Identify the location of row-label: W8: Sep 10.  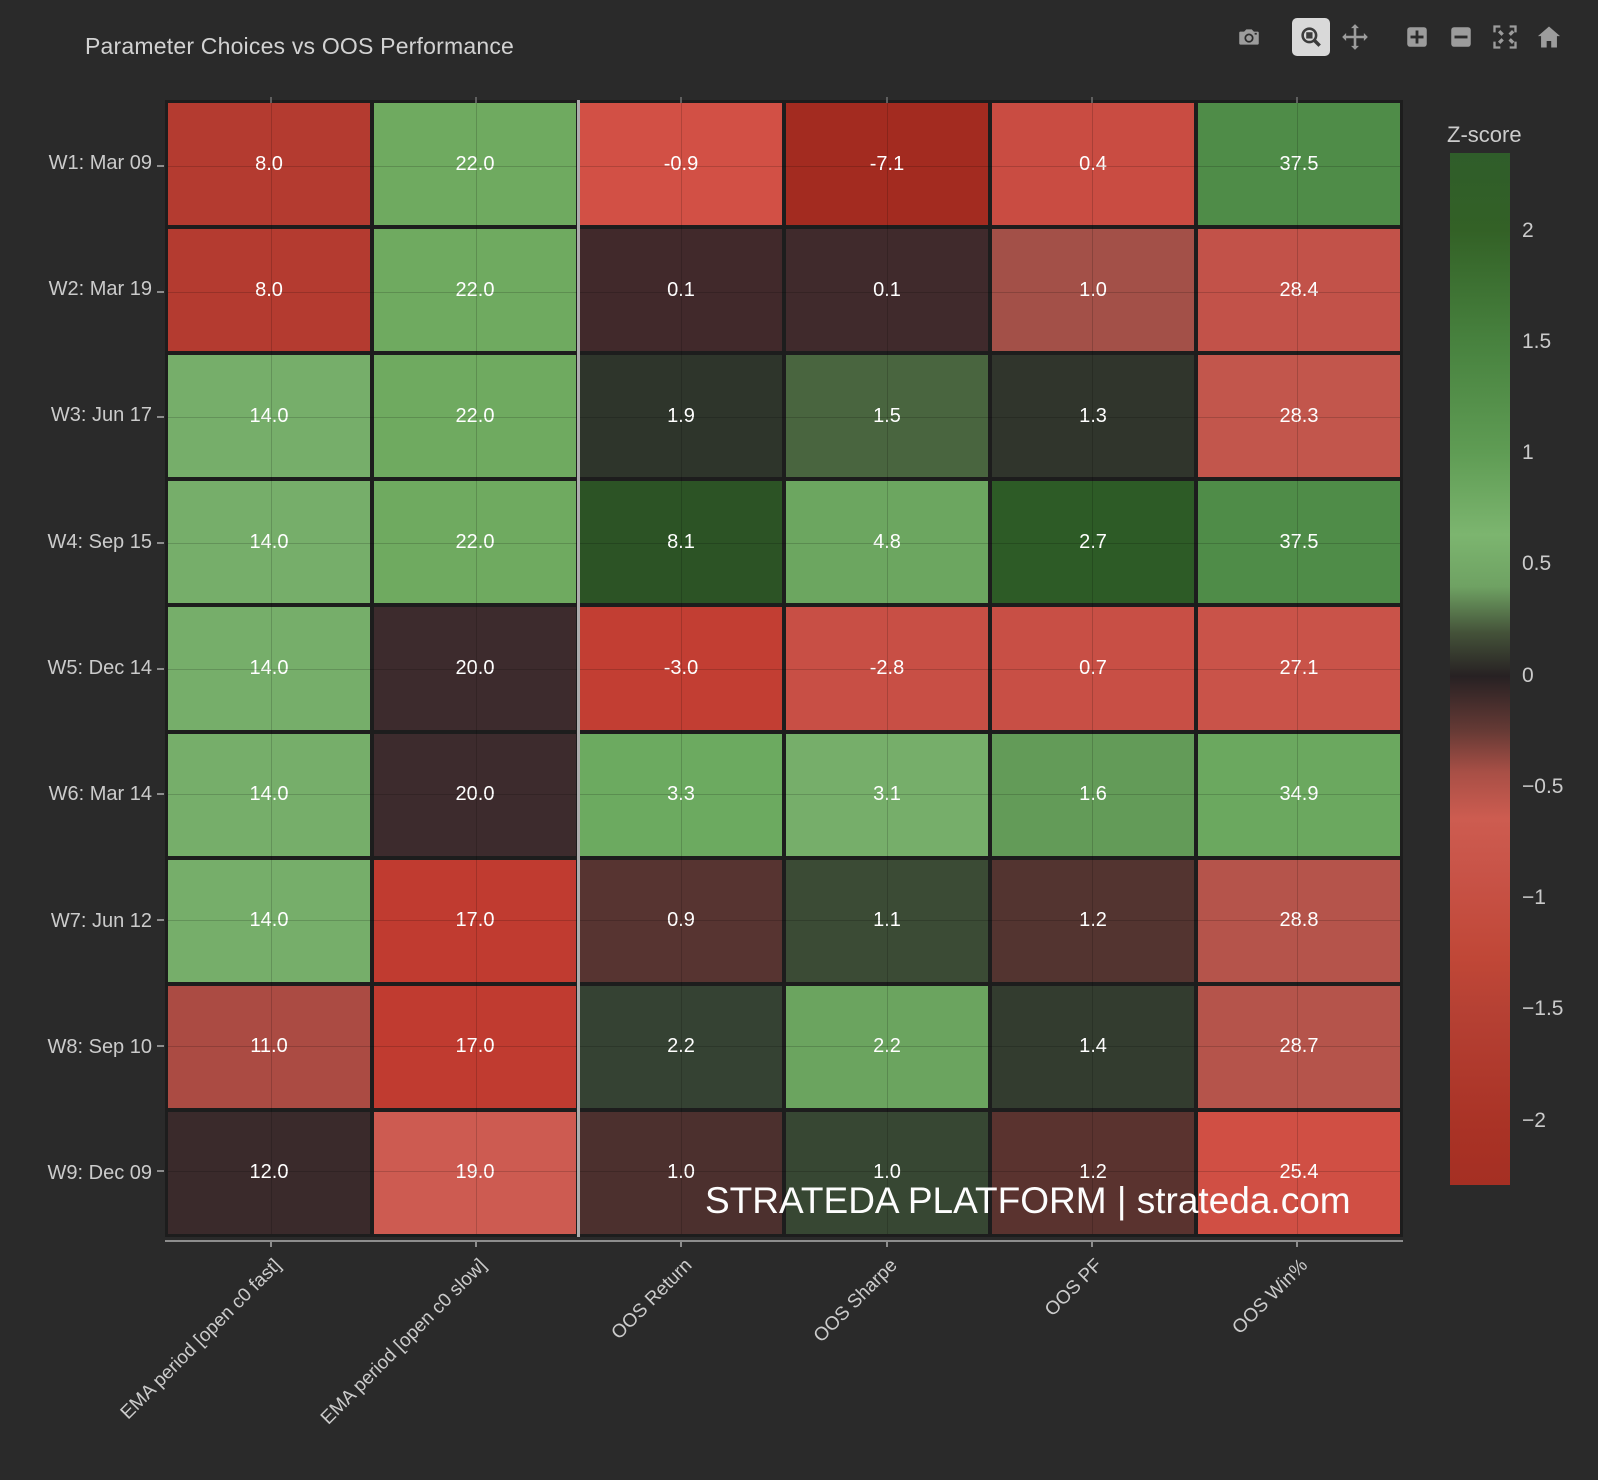
(99, 1046).